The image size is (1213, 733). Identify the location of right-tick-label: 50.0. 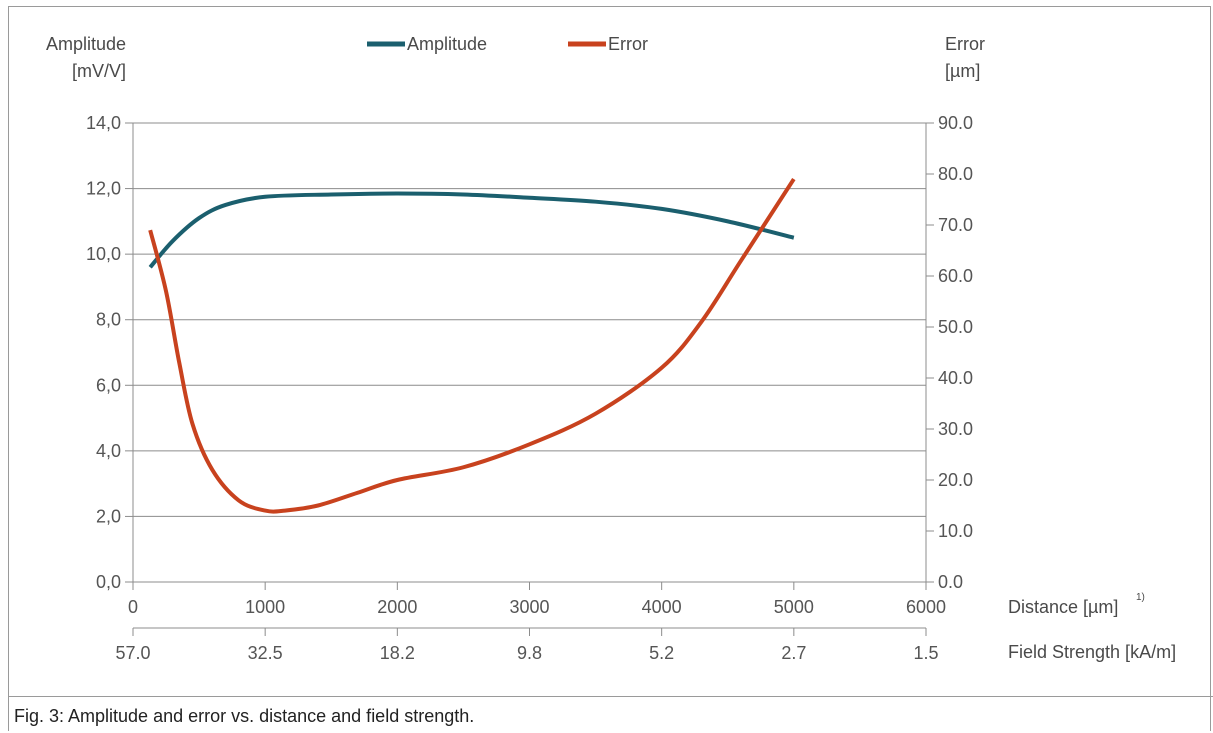
(955, 327).